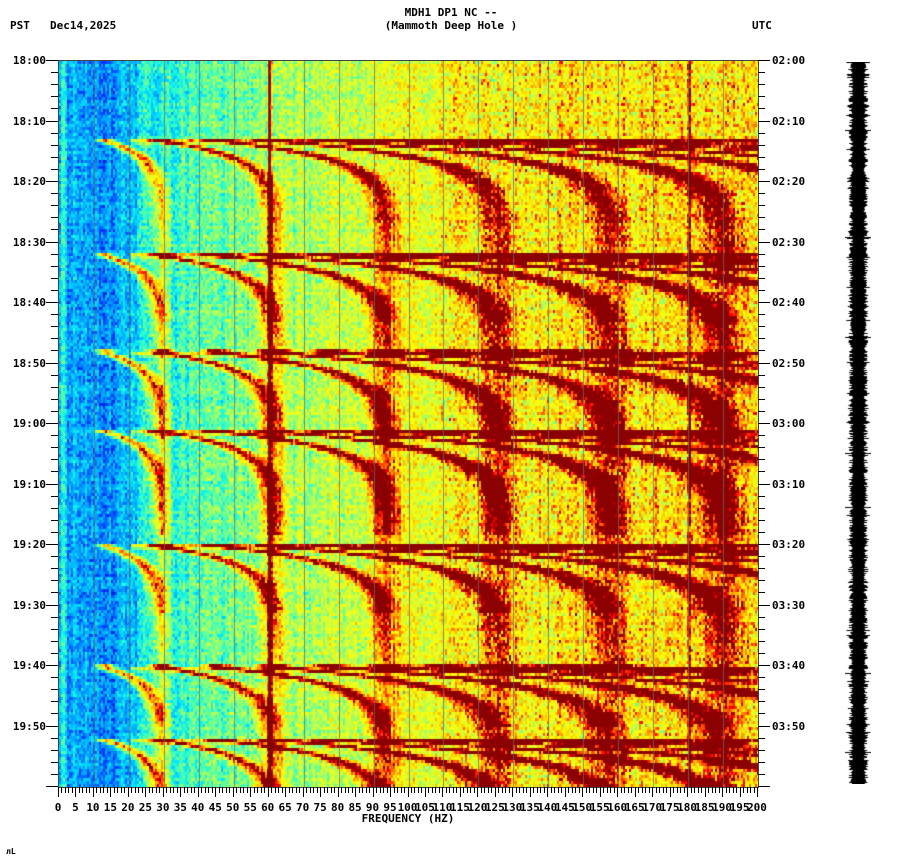 This screenshot has height=864, width=902. Describe the element at coordinates (789, 242) in the screenshot. I see `y-axis-label-utc: 02:30` at that location.